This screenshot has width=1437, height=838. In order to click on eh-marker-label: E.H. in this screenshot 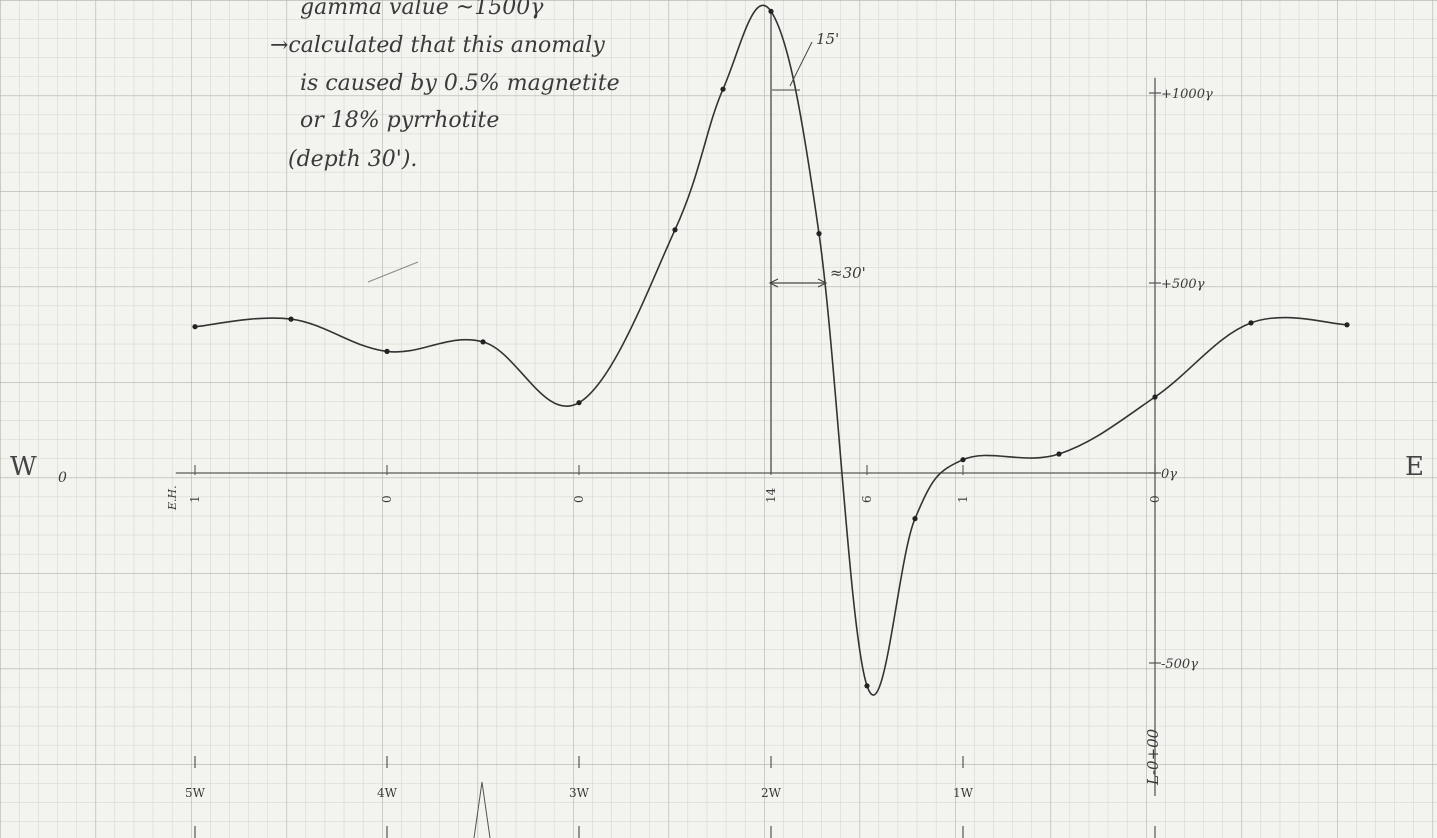, I will do `click(172, 498)`.